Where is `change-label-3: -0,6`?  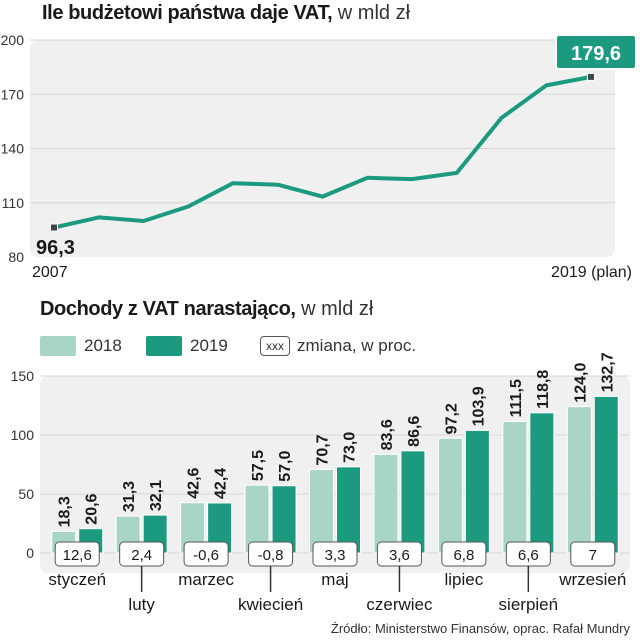 change-label-3: -0,6 is located at coordinates (206, 555).